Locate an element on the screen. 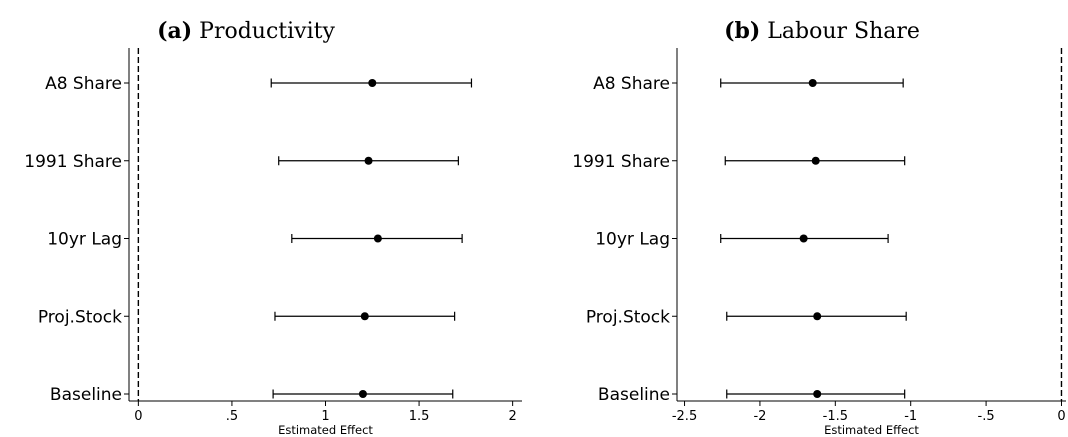 Image resolution: width=1068 pixels, height=437 pixels. panel-title: Labour Share is located at coordinates (843, 31).